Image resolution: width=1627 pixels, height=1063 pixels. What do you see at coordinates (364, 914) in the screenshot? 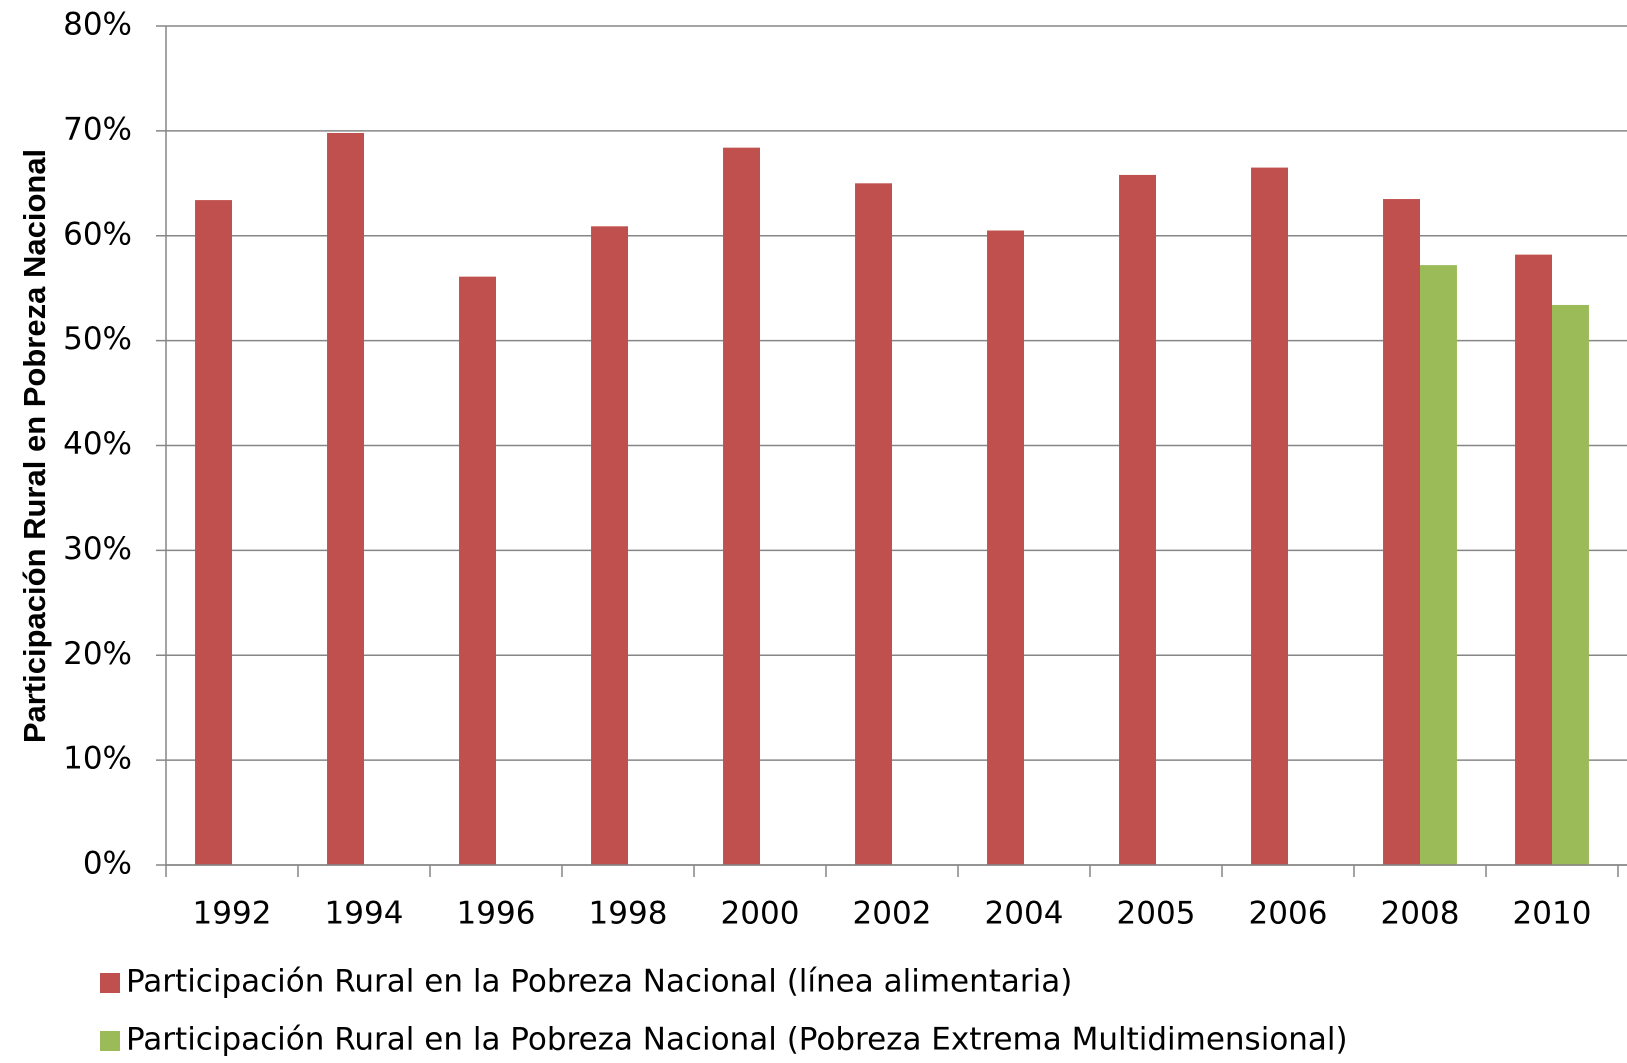
I see `x-tick-label: 1994` at bounding box center [364, 914].